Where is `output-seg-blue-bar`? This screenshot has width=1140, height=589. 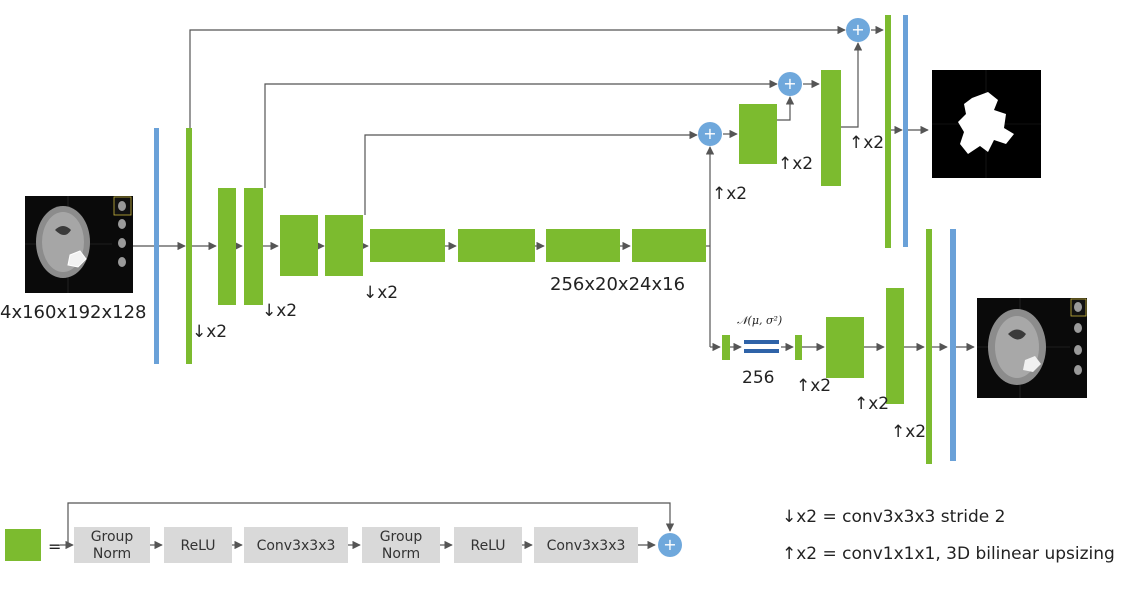
output-seg-blue-bar is located at coordinates (905, 131).